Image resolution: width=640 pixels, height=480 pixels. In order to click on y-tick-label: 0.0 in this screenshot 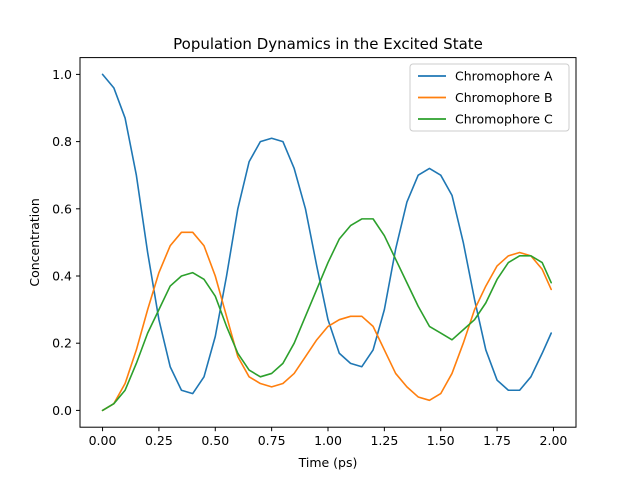, I will do `click(62, 410)`.